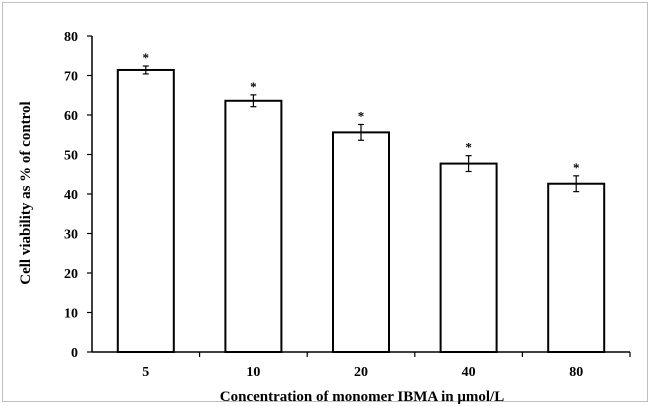 The image size is (652, 406). What do you see at coordinates (71, 116) in the screenshot?
I see `y-tick-label: 60` at bounding box center [71, 116].